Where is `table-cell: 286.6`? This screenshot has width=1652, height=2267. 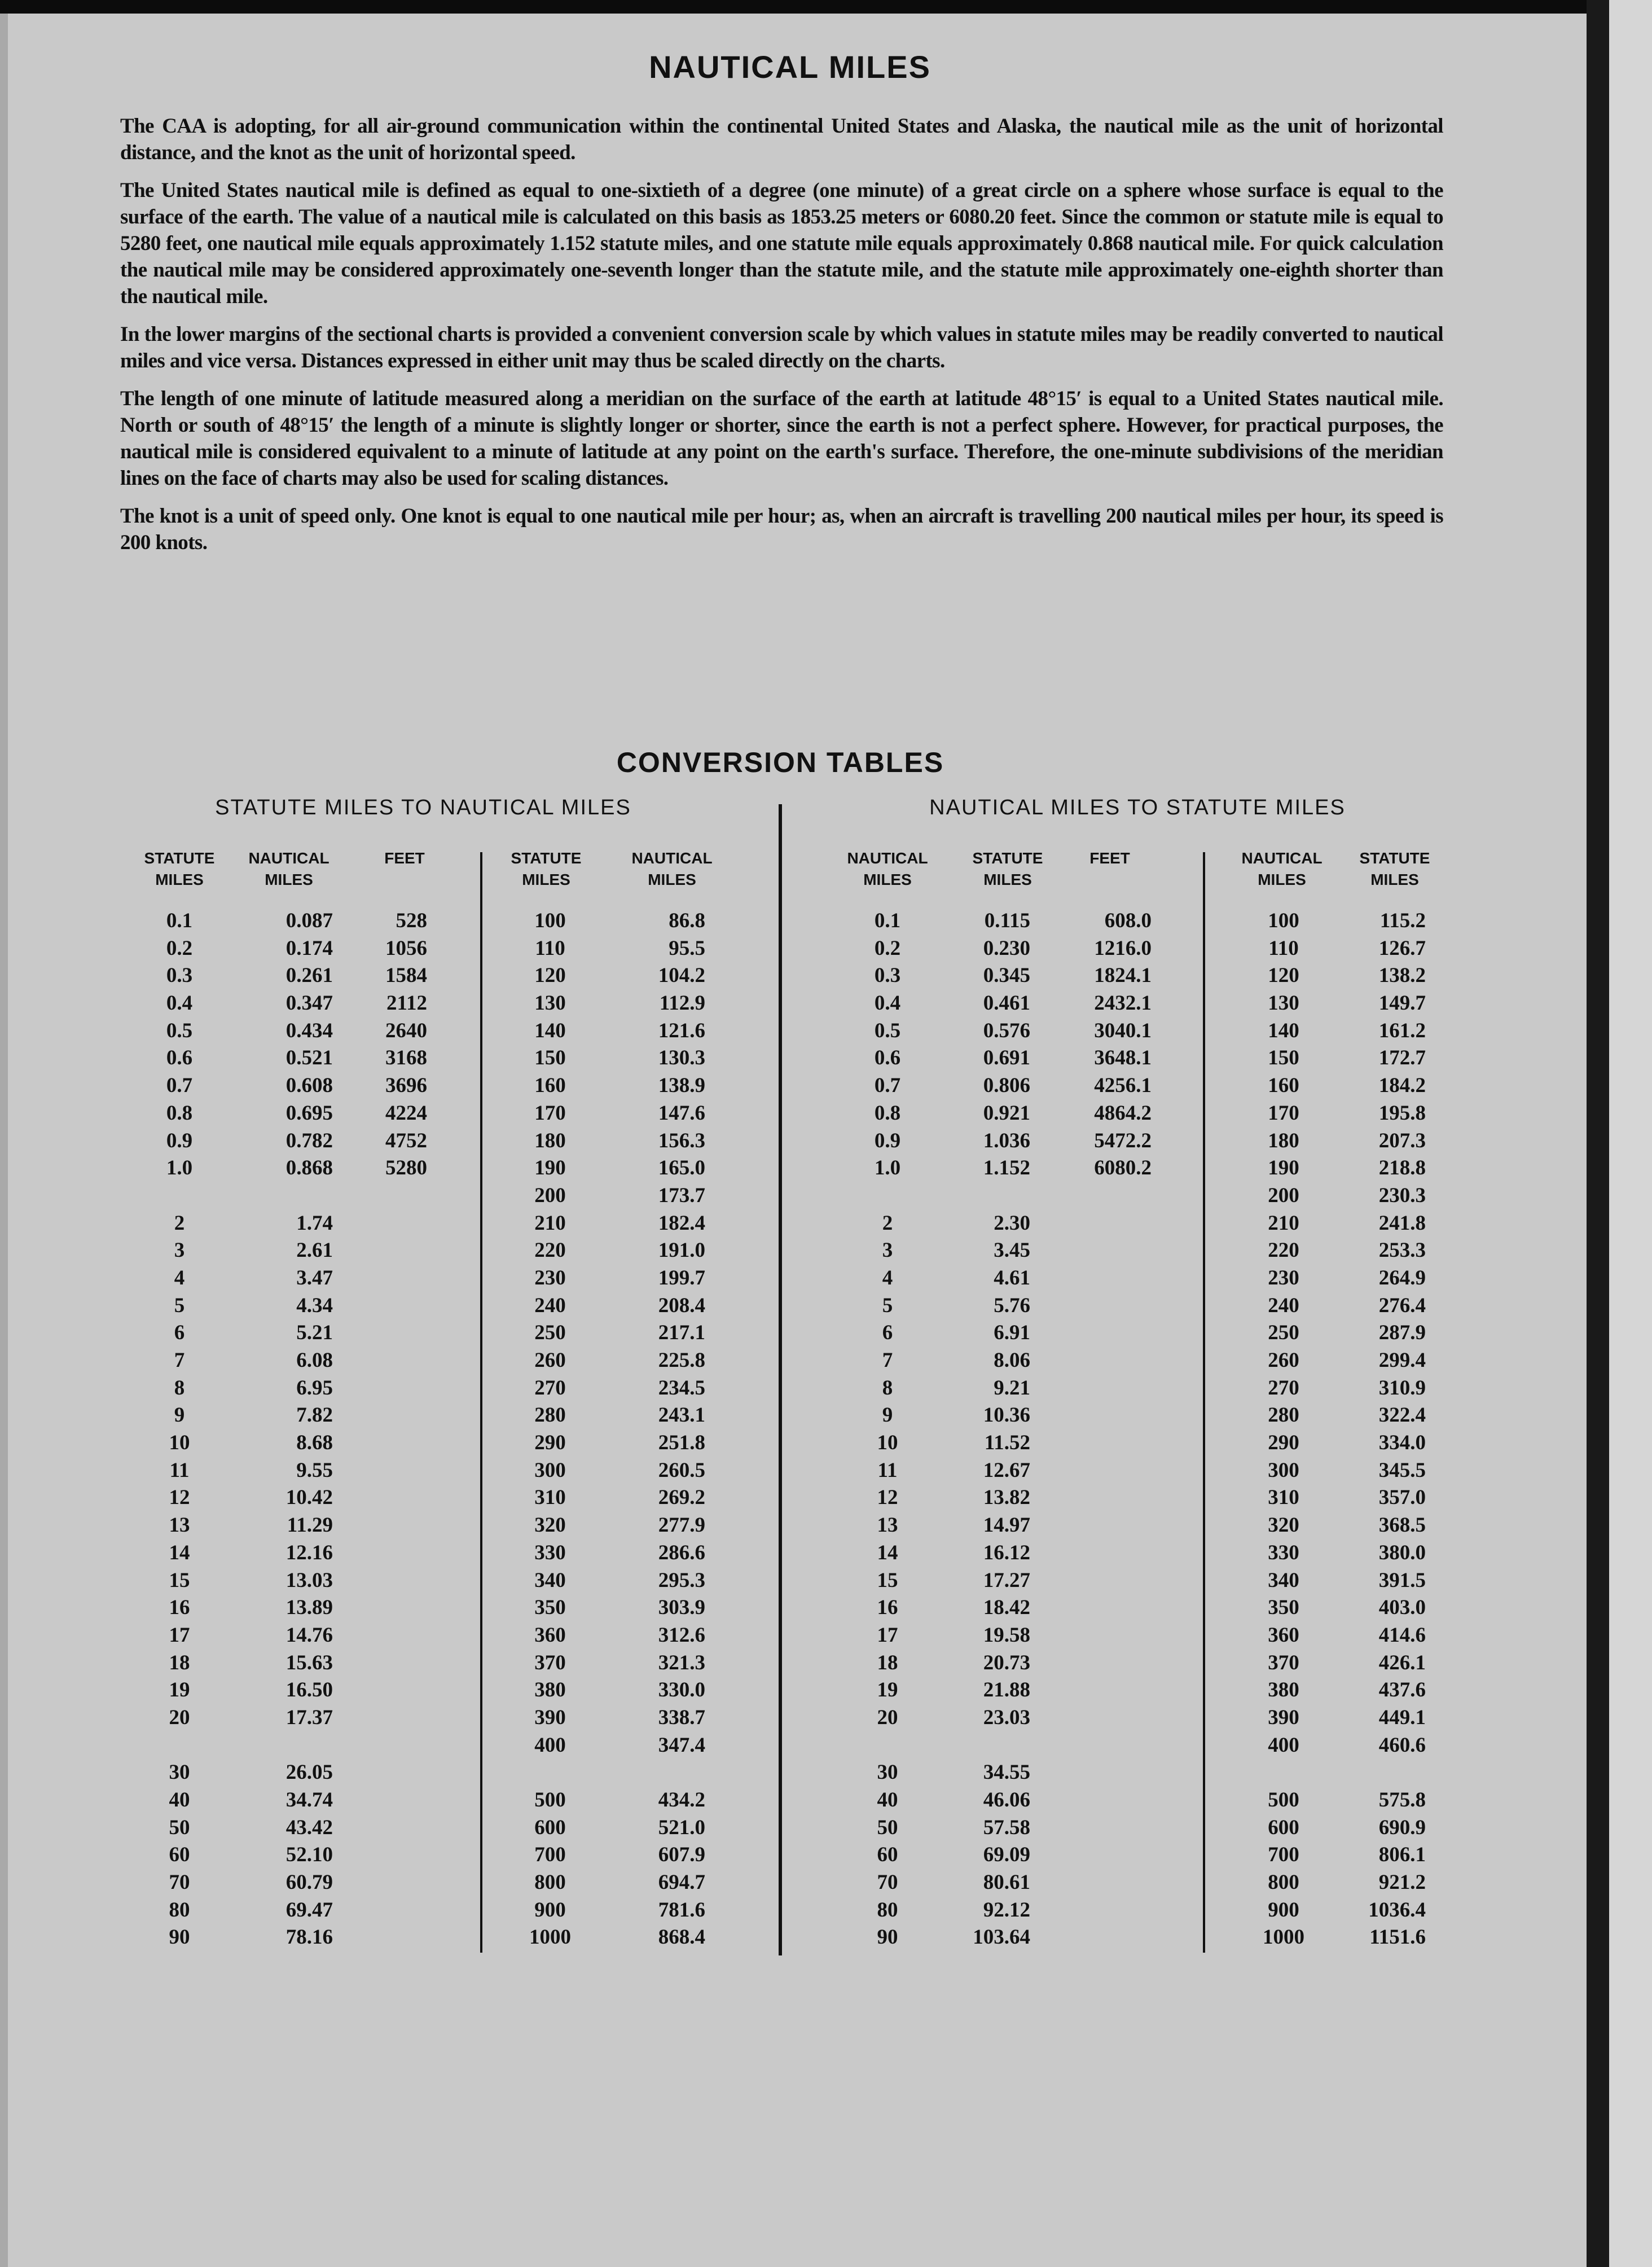
table-cell: 286.6 is located at coordinates (681, 1553).